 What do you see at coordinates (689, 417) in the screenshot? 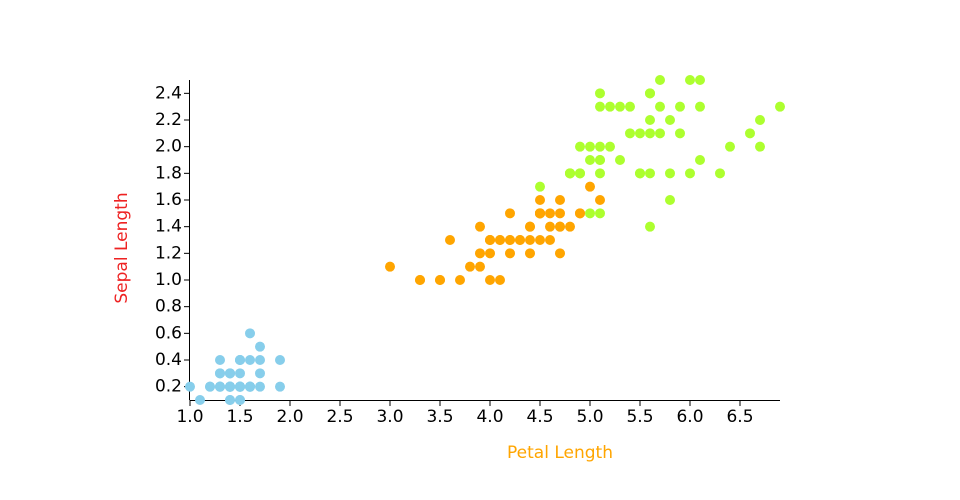
I see `x-tick-label: 6.0` at bounding box center [689, 417].